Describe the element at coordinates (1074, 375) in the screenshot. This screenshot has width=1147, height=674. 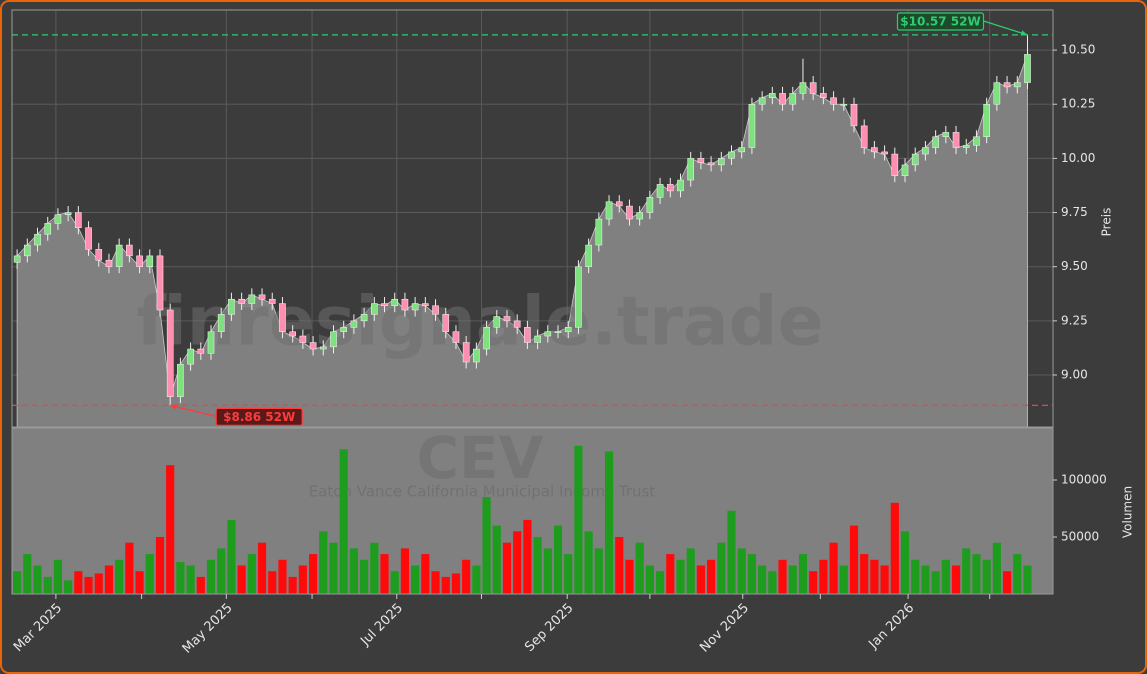
I see `y-tick-label: 9.00` at that location.